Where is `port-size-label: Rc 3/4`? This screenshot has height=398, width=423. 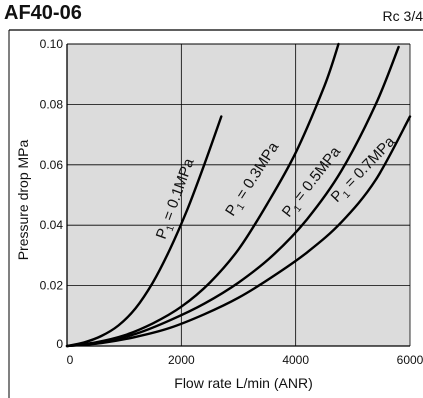
port-size-label: Rc 3/4 is located at coordinates (402, 16).